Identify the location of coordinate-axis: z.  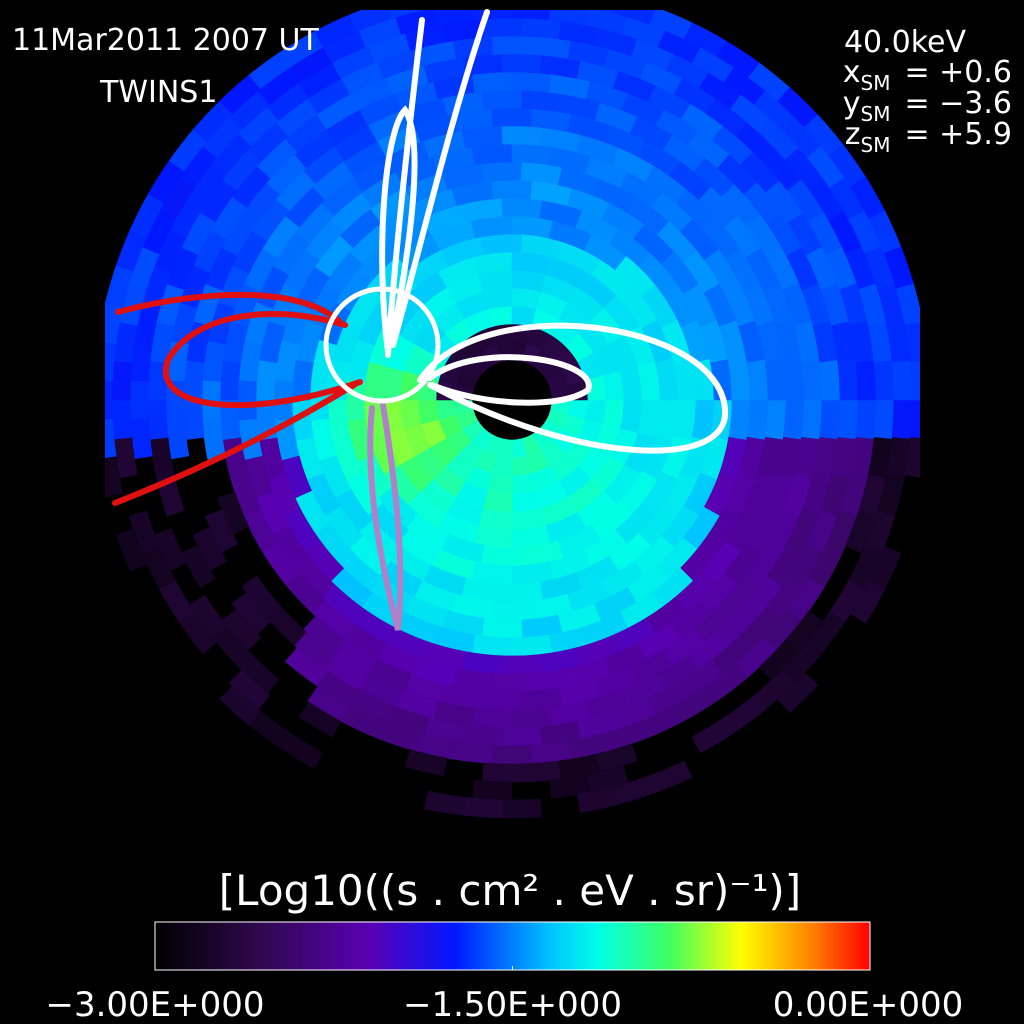
(853, 134).